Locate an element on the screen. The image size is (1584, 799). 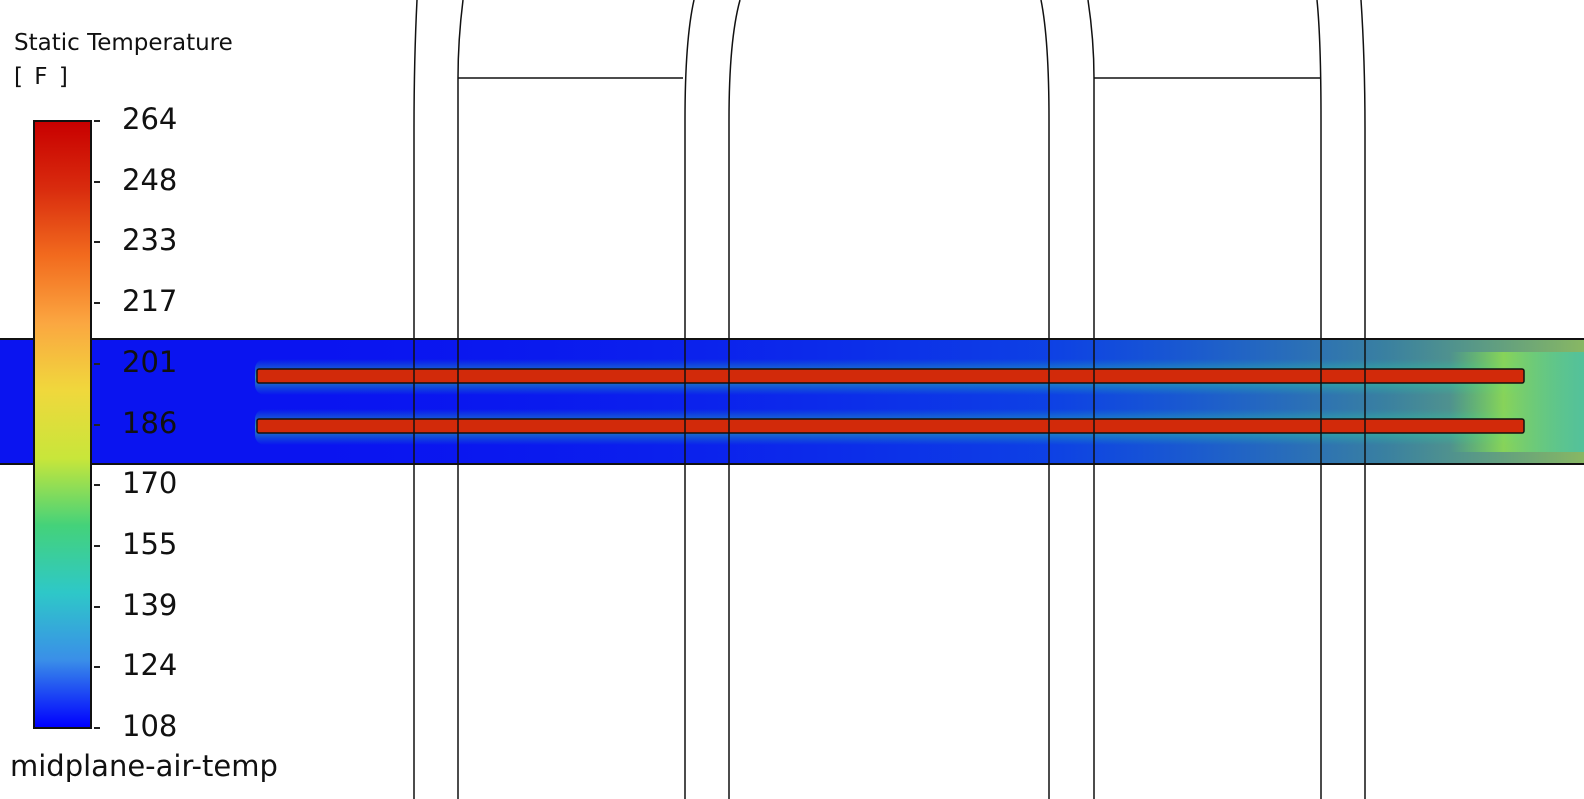
legend-tick-label: 186 is located at coordinates (150, 422).